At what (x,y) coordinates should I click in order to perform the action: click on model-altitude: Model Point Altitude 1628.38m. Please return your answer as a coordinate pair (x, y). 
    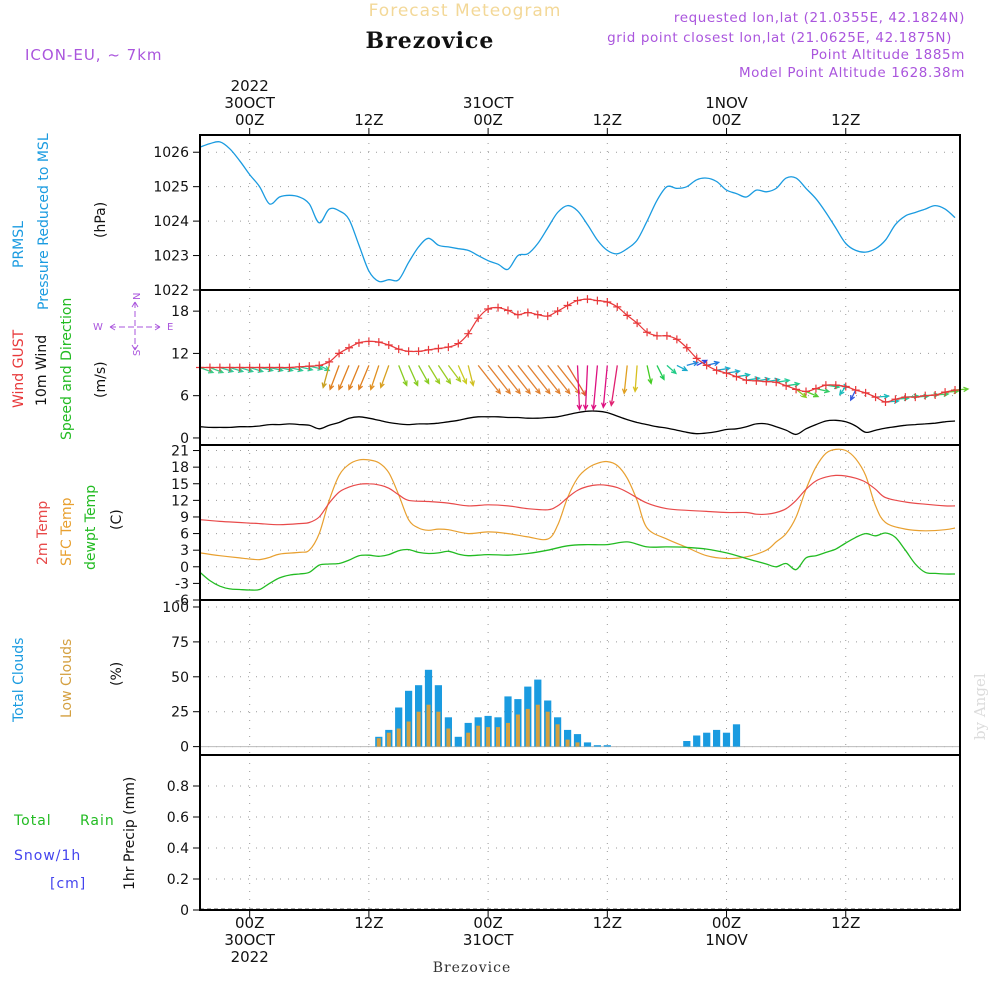
    Looking at the image, I should click on (852, 73).